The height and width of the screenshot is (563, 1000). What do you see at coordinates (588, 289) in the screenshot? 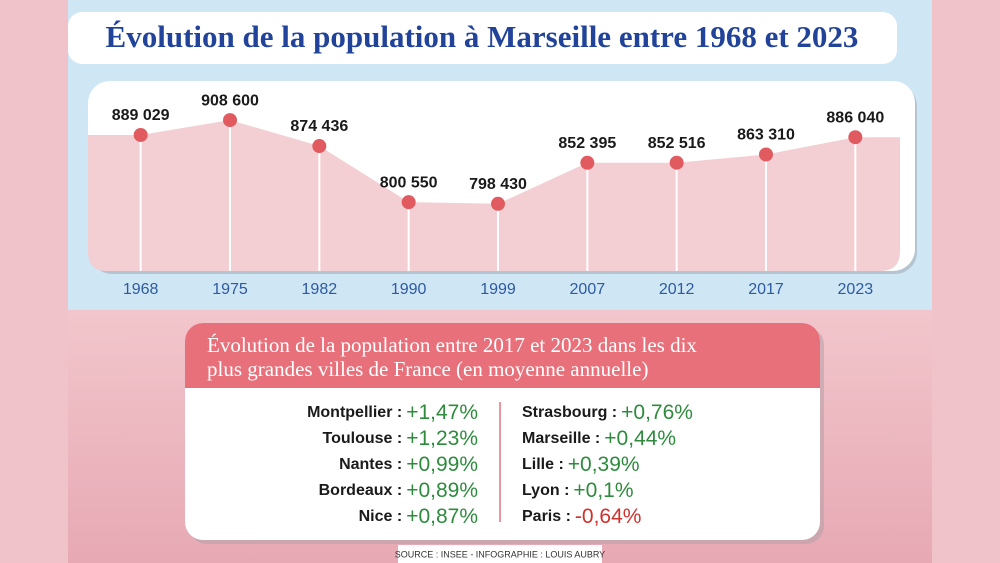
I see `x-tick-label: 2007` at bounding box center [588, 289].